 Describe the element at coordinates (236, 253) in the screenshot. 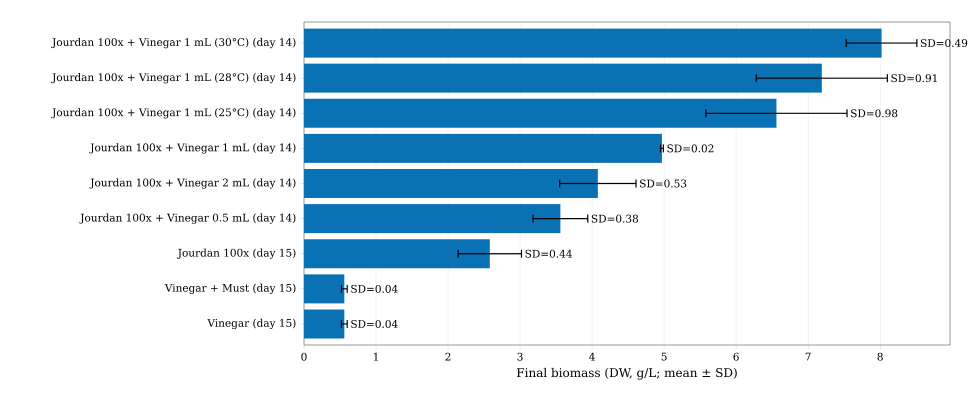

I see `y-tick-label: Jourdan 100x (day 15)` at that location.